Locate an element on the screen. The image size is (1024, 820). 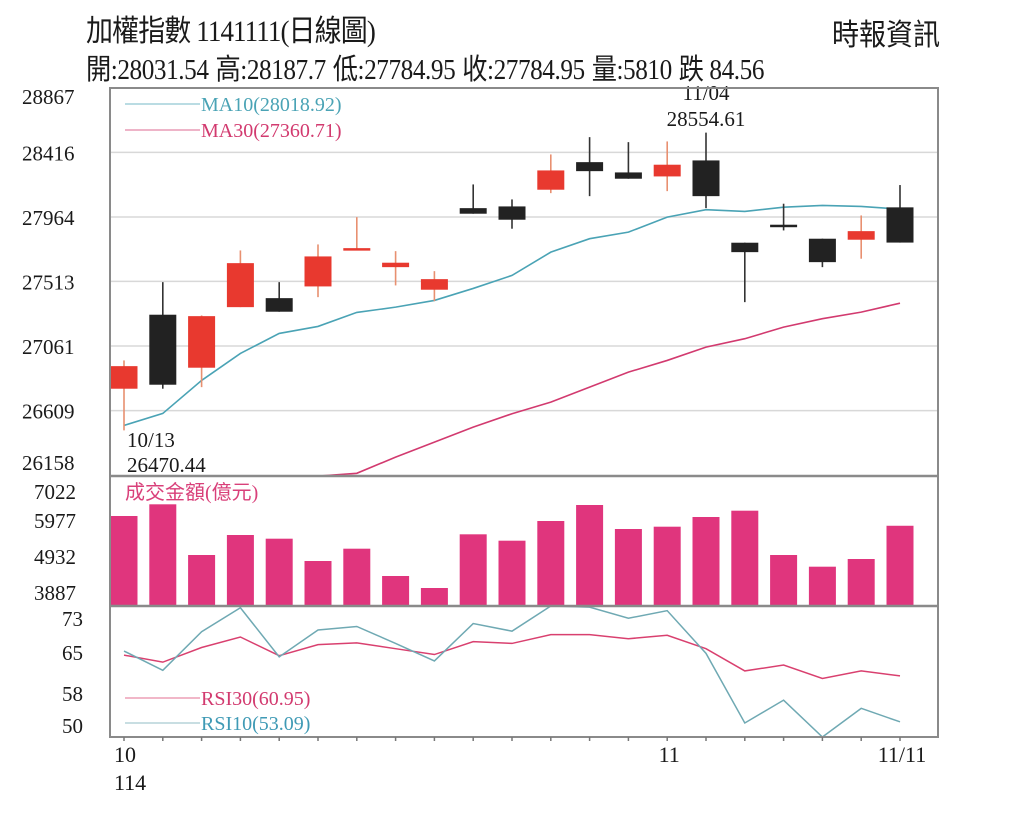
close-value: 收:27784.95 is located at coordinates (523, 70).